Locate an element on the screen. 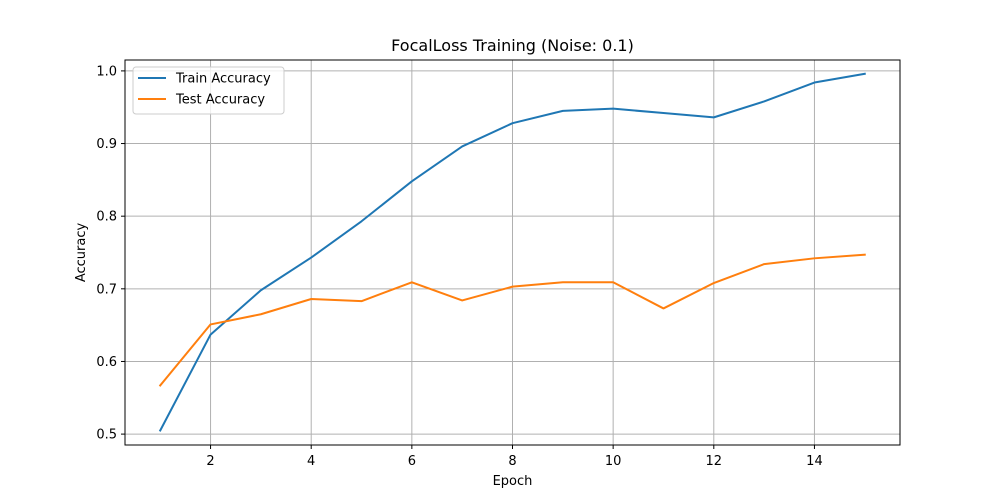 The height and width of the screenshot is (500, 1000). x-tick-label: 2 is located at coordinates (210, 461).